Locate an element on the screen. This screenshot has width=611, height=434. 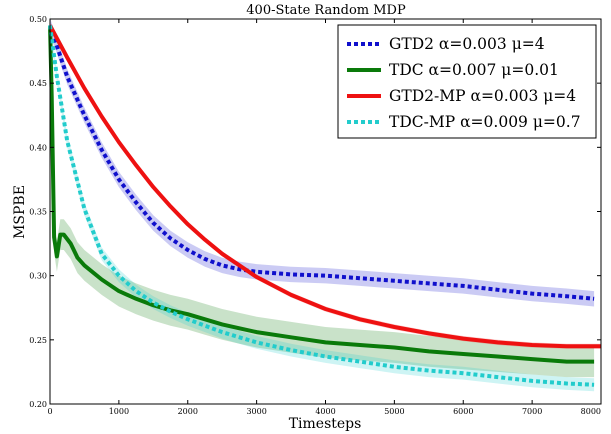
x-tick-label: 8000 is located at coordinates (591, 411).